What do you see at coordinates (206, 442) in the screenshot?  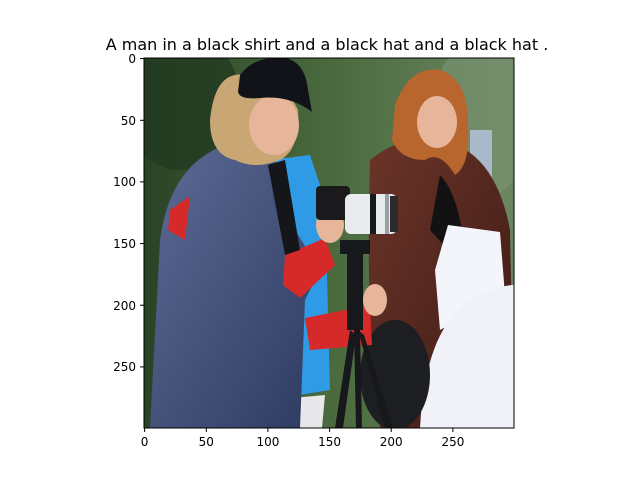 I see `x-tick-label: 50` at bounding box center [206, 442].